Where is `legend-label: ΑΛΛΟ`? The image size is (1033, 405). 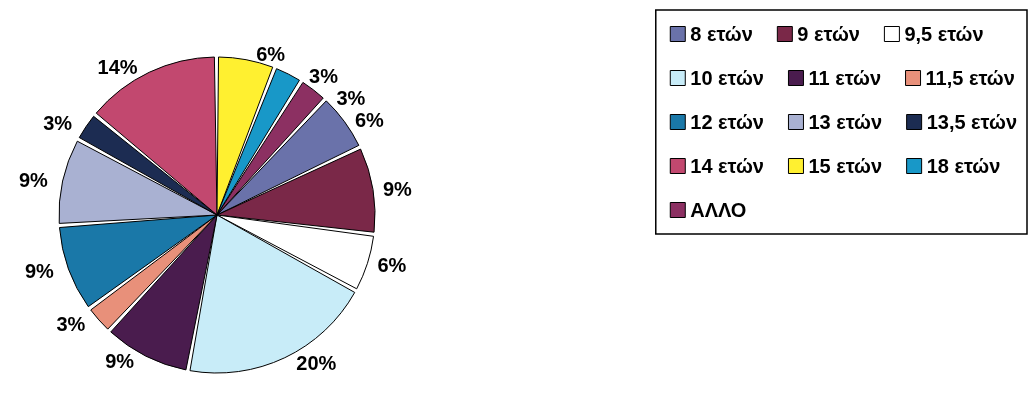 legend-label: ΑΛΛΟ is located at coordinates (718, 210).